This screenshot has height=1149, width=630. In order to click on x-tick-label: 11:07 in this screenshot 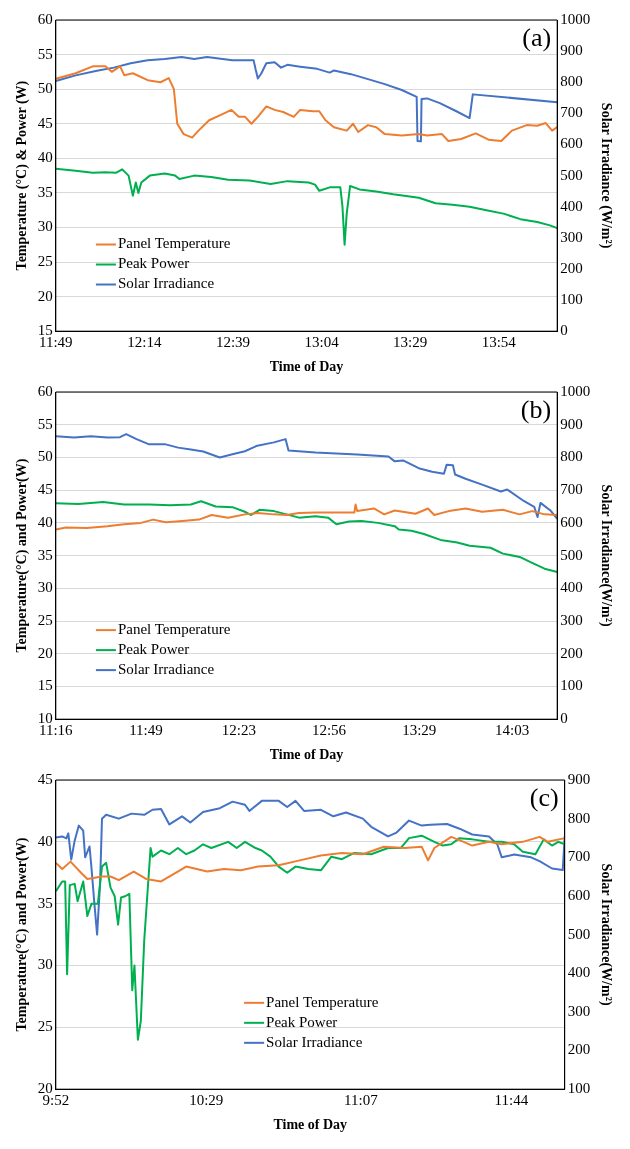, I will do `click(361, 1100)`.